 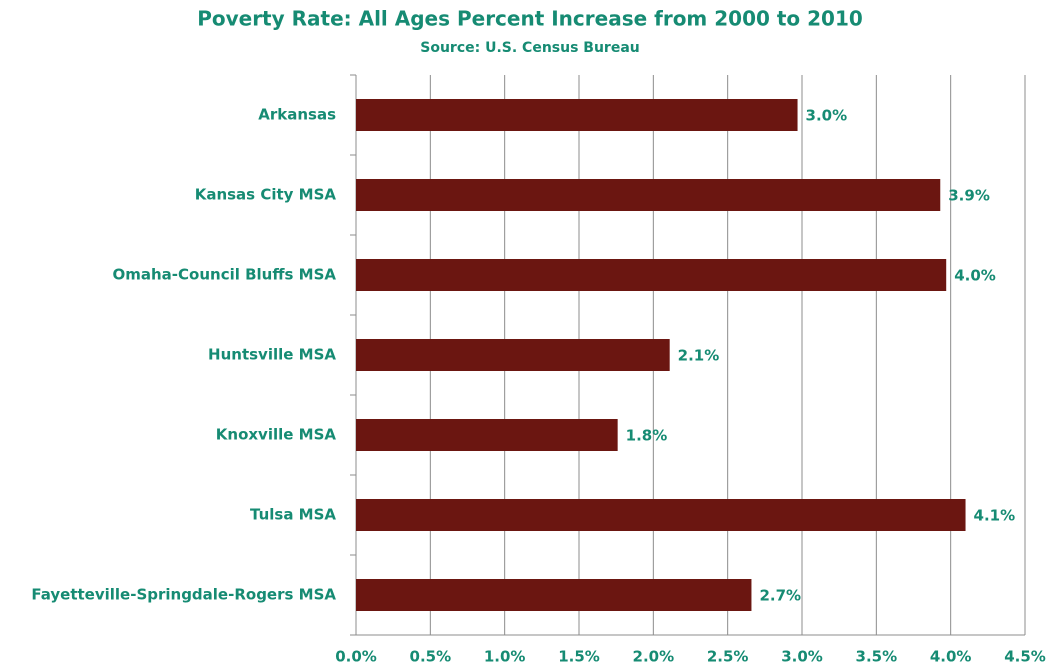 What do you see at coordinates (183, 595) in the screenshot?
I see `y-tick-label: Fayetteville-Springdale-Rogers MSA` at bounding box center [183, 595].